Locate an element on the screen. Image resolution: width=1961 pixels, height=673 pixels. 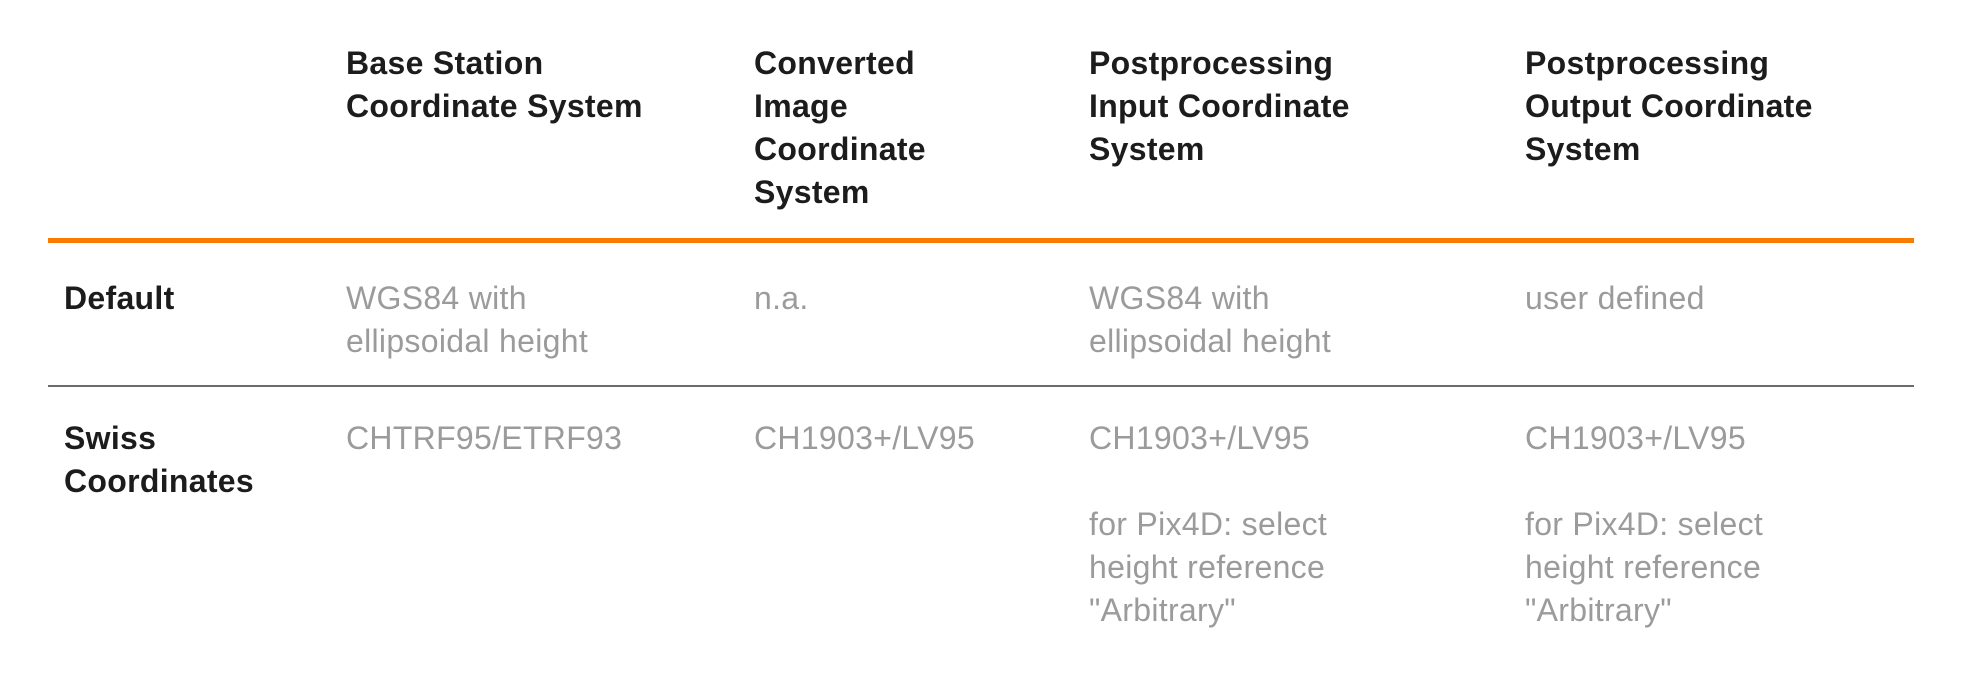
cell-swiss-converted-image: CH1903+/LV95 is located at coordinates (864, 438).